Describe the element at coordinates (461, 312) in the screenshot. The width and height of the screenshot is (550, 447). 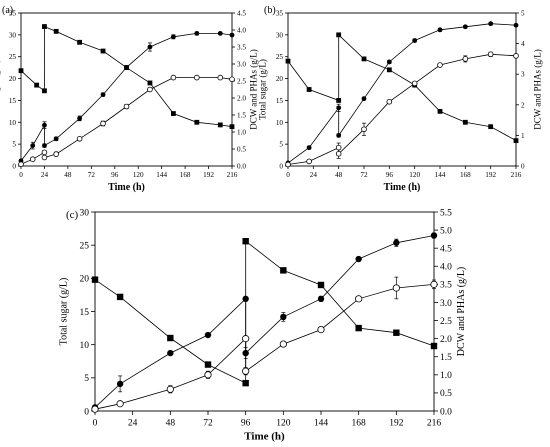
I see `y-right-axis-label: DCW and PHAs (g/L)` at that location.